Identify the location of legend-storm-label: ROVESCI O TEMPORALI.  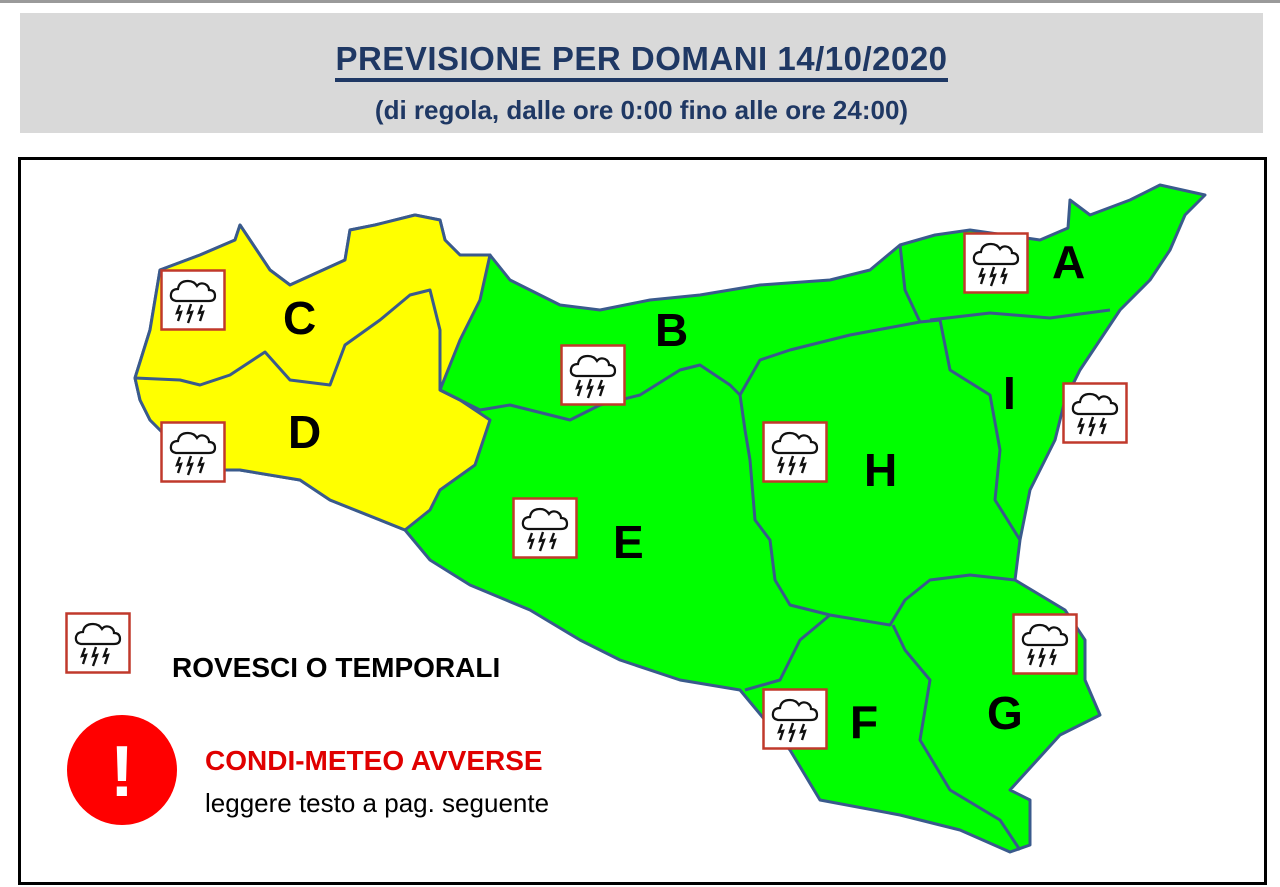
(336, 667).